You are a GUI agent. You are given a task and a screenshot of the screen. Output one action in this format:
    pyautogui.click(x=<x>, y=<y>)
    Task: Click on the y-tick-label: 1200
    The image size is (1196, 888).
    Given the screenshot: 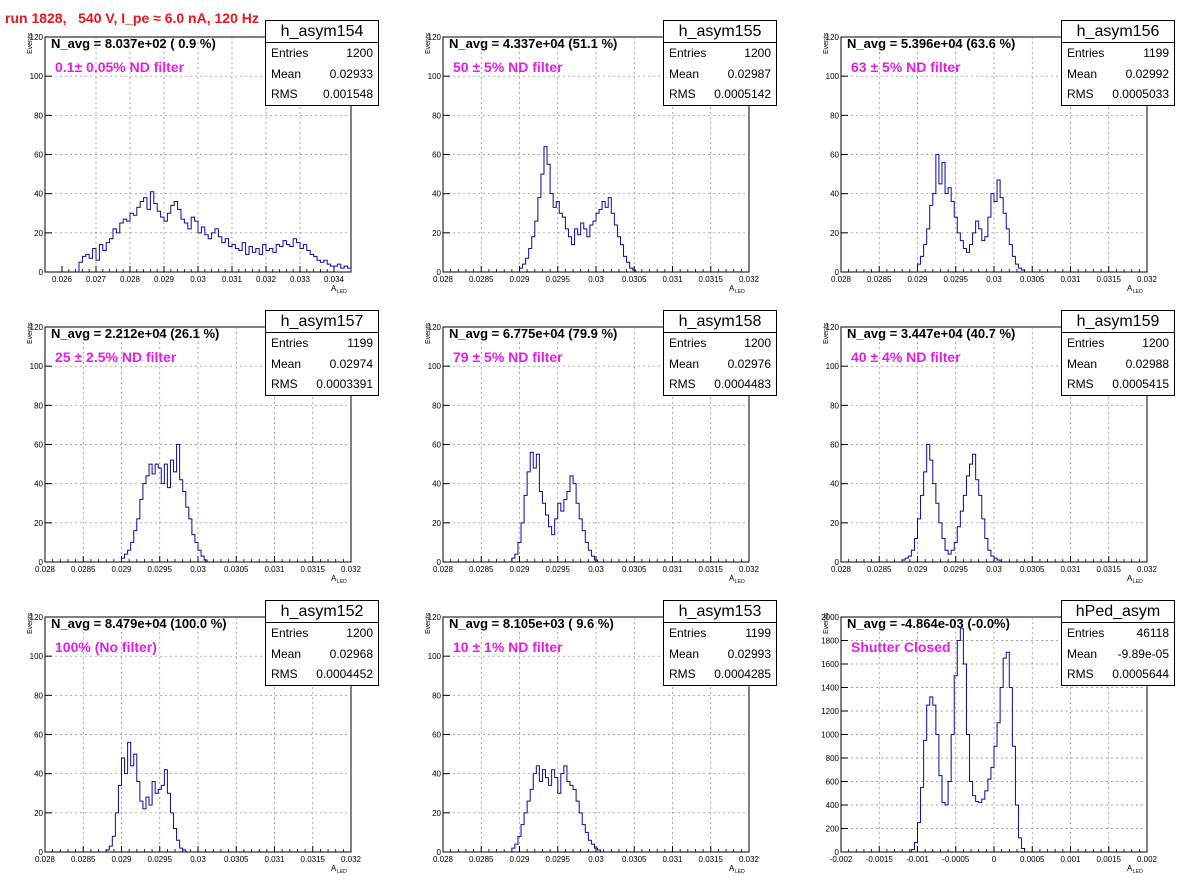 What is the action you would take?
    pyautogui.click(x=830, y=711)
    